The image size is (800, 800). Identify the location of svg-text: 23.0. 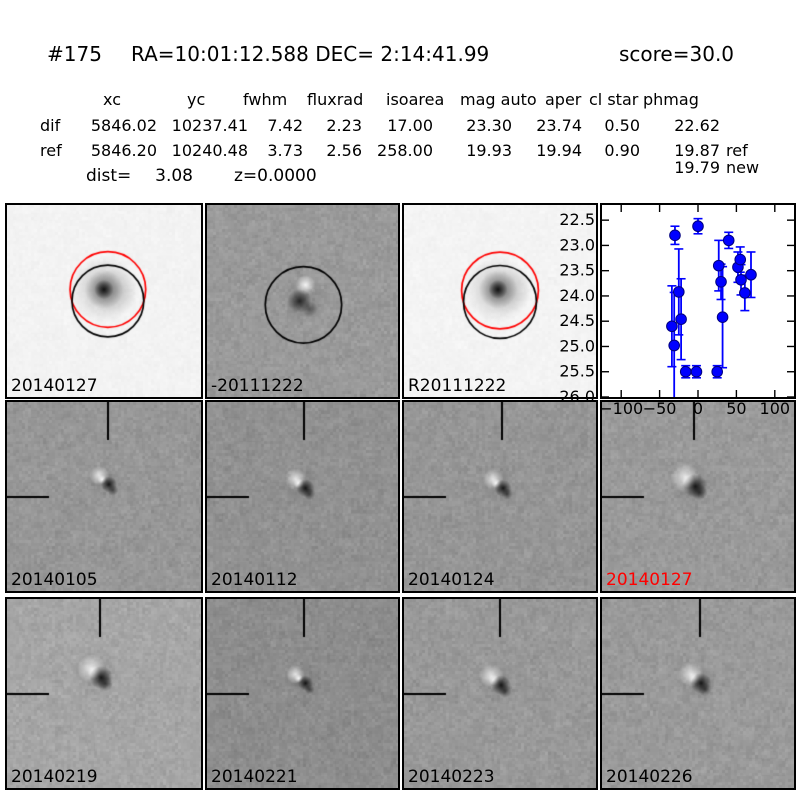
(577, 244).